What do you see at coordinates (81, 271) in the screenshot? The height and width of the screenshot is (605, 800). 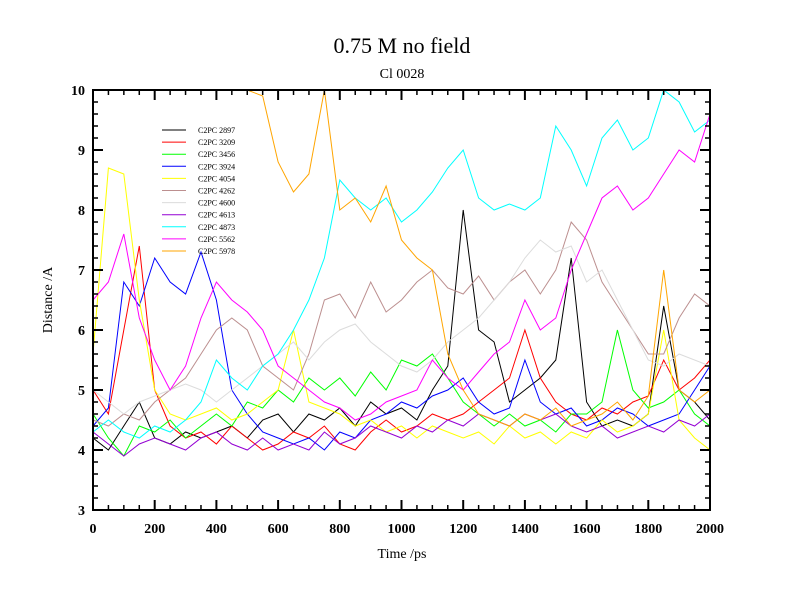 I see `y-tick-label: 7` at bounding box center [81, 271].